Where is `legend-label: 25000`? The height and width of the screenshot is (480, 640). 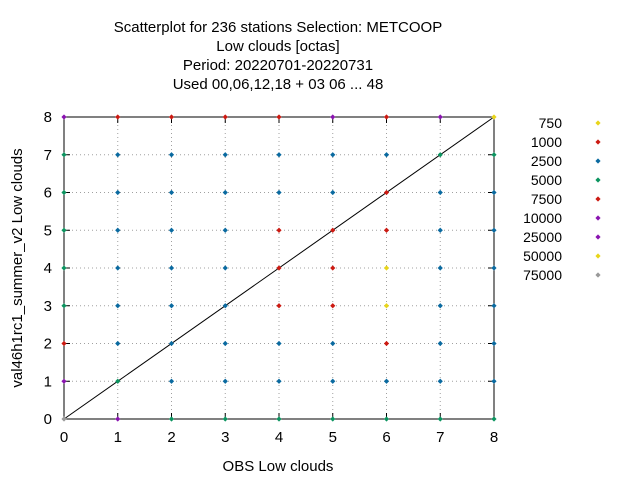 legend-label: 25000 is located at coordinates (542, 237).